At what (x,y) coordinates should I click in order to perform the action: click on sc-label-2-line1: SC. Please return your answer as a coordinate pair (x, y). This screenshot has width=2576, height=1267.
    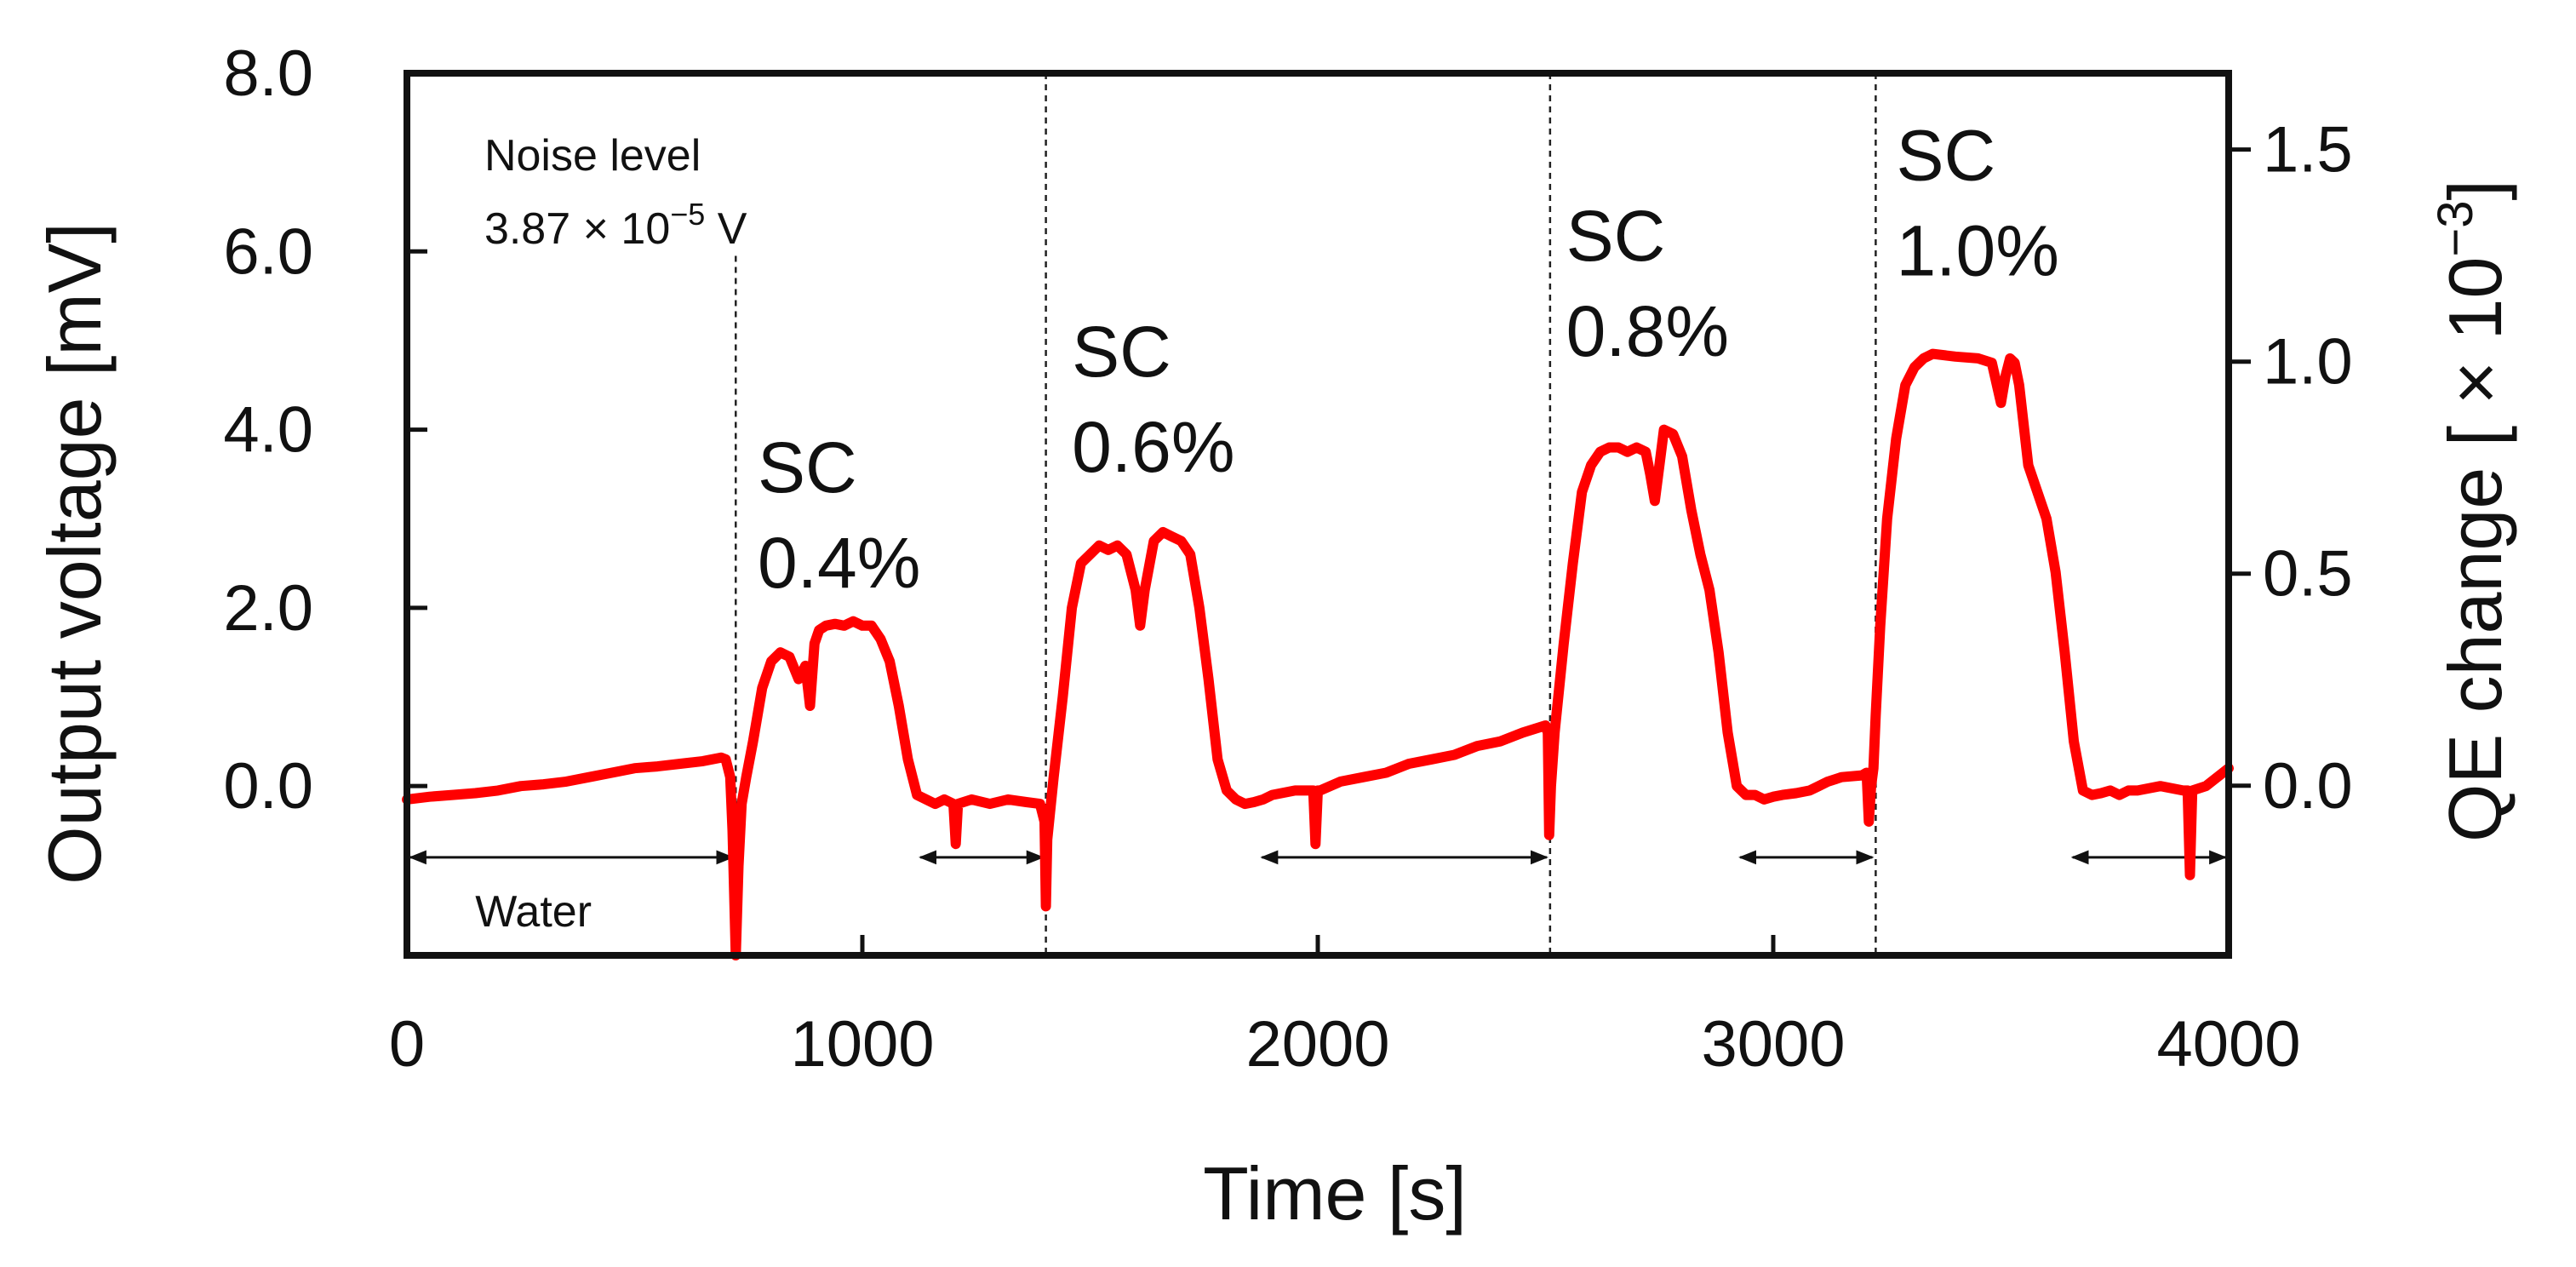
    Looking at the image, I should click on (1122, 352).